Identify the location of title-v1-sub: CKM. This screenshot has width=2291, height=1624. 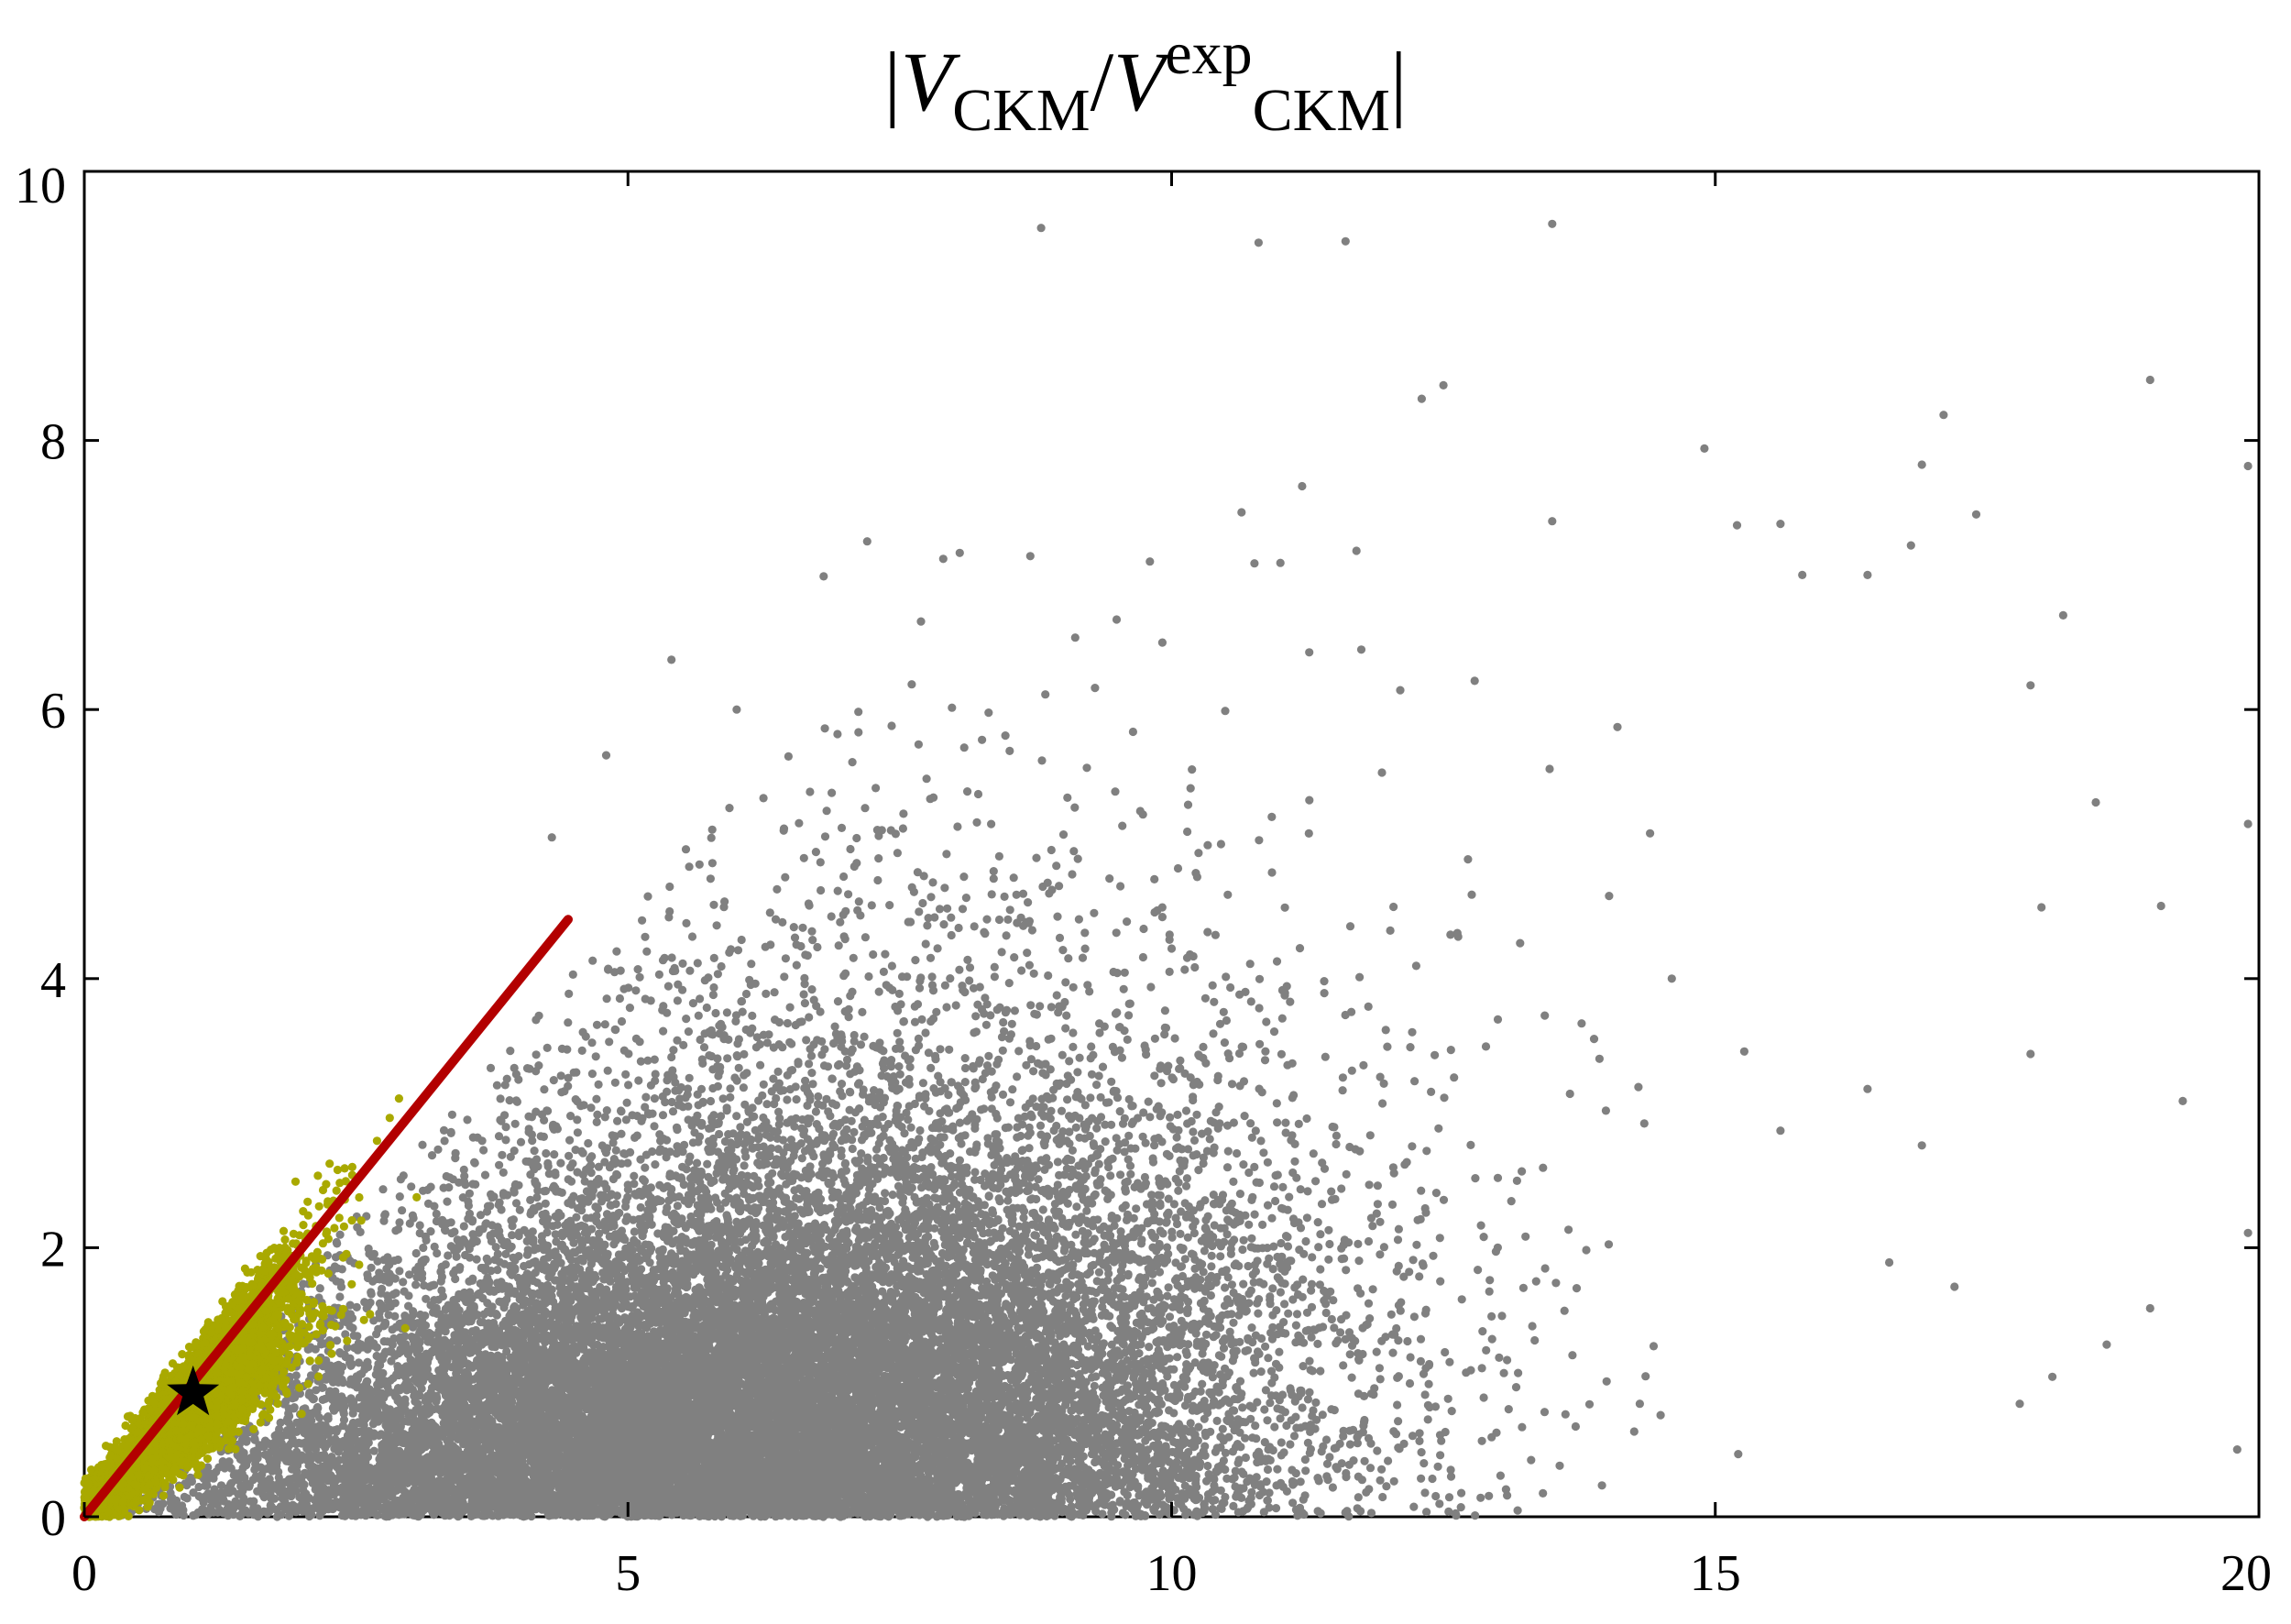
(1021, 110).